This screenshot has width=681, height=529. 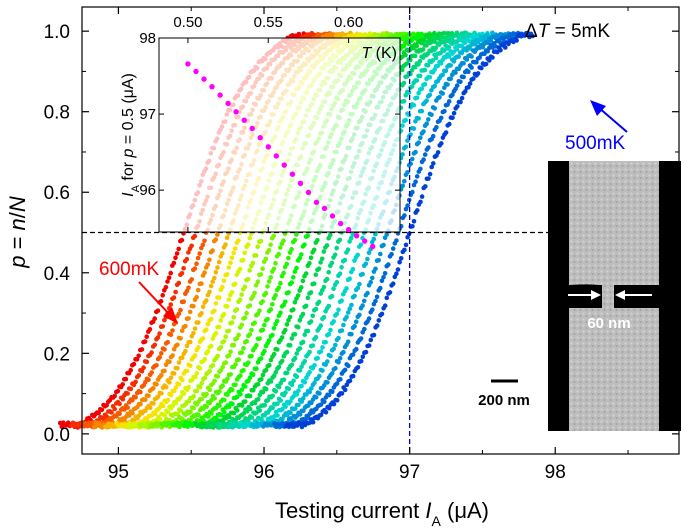 What do you see at coordinates (188, 64) in the screenshot?
I see `inset-data-point` at bounding box center [188, 64].